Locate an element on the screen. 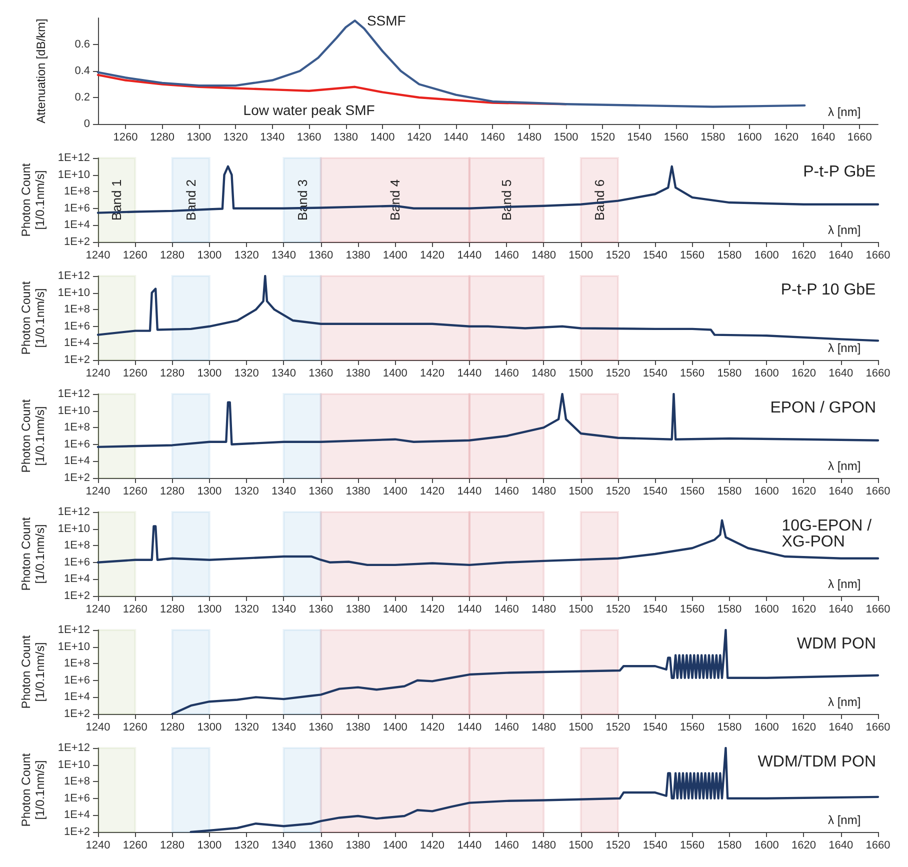 The height and width of the screenshot is (867, 908). y-tick-label: 1E+2 is located at coordinates (77, 596).